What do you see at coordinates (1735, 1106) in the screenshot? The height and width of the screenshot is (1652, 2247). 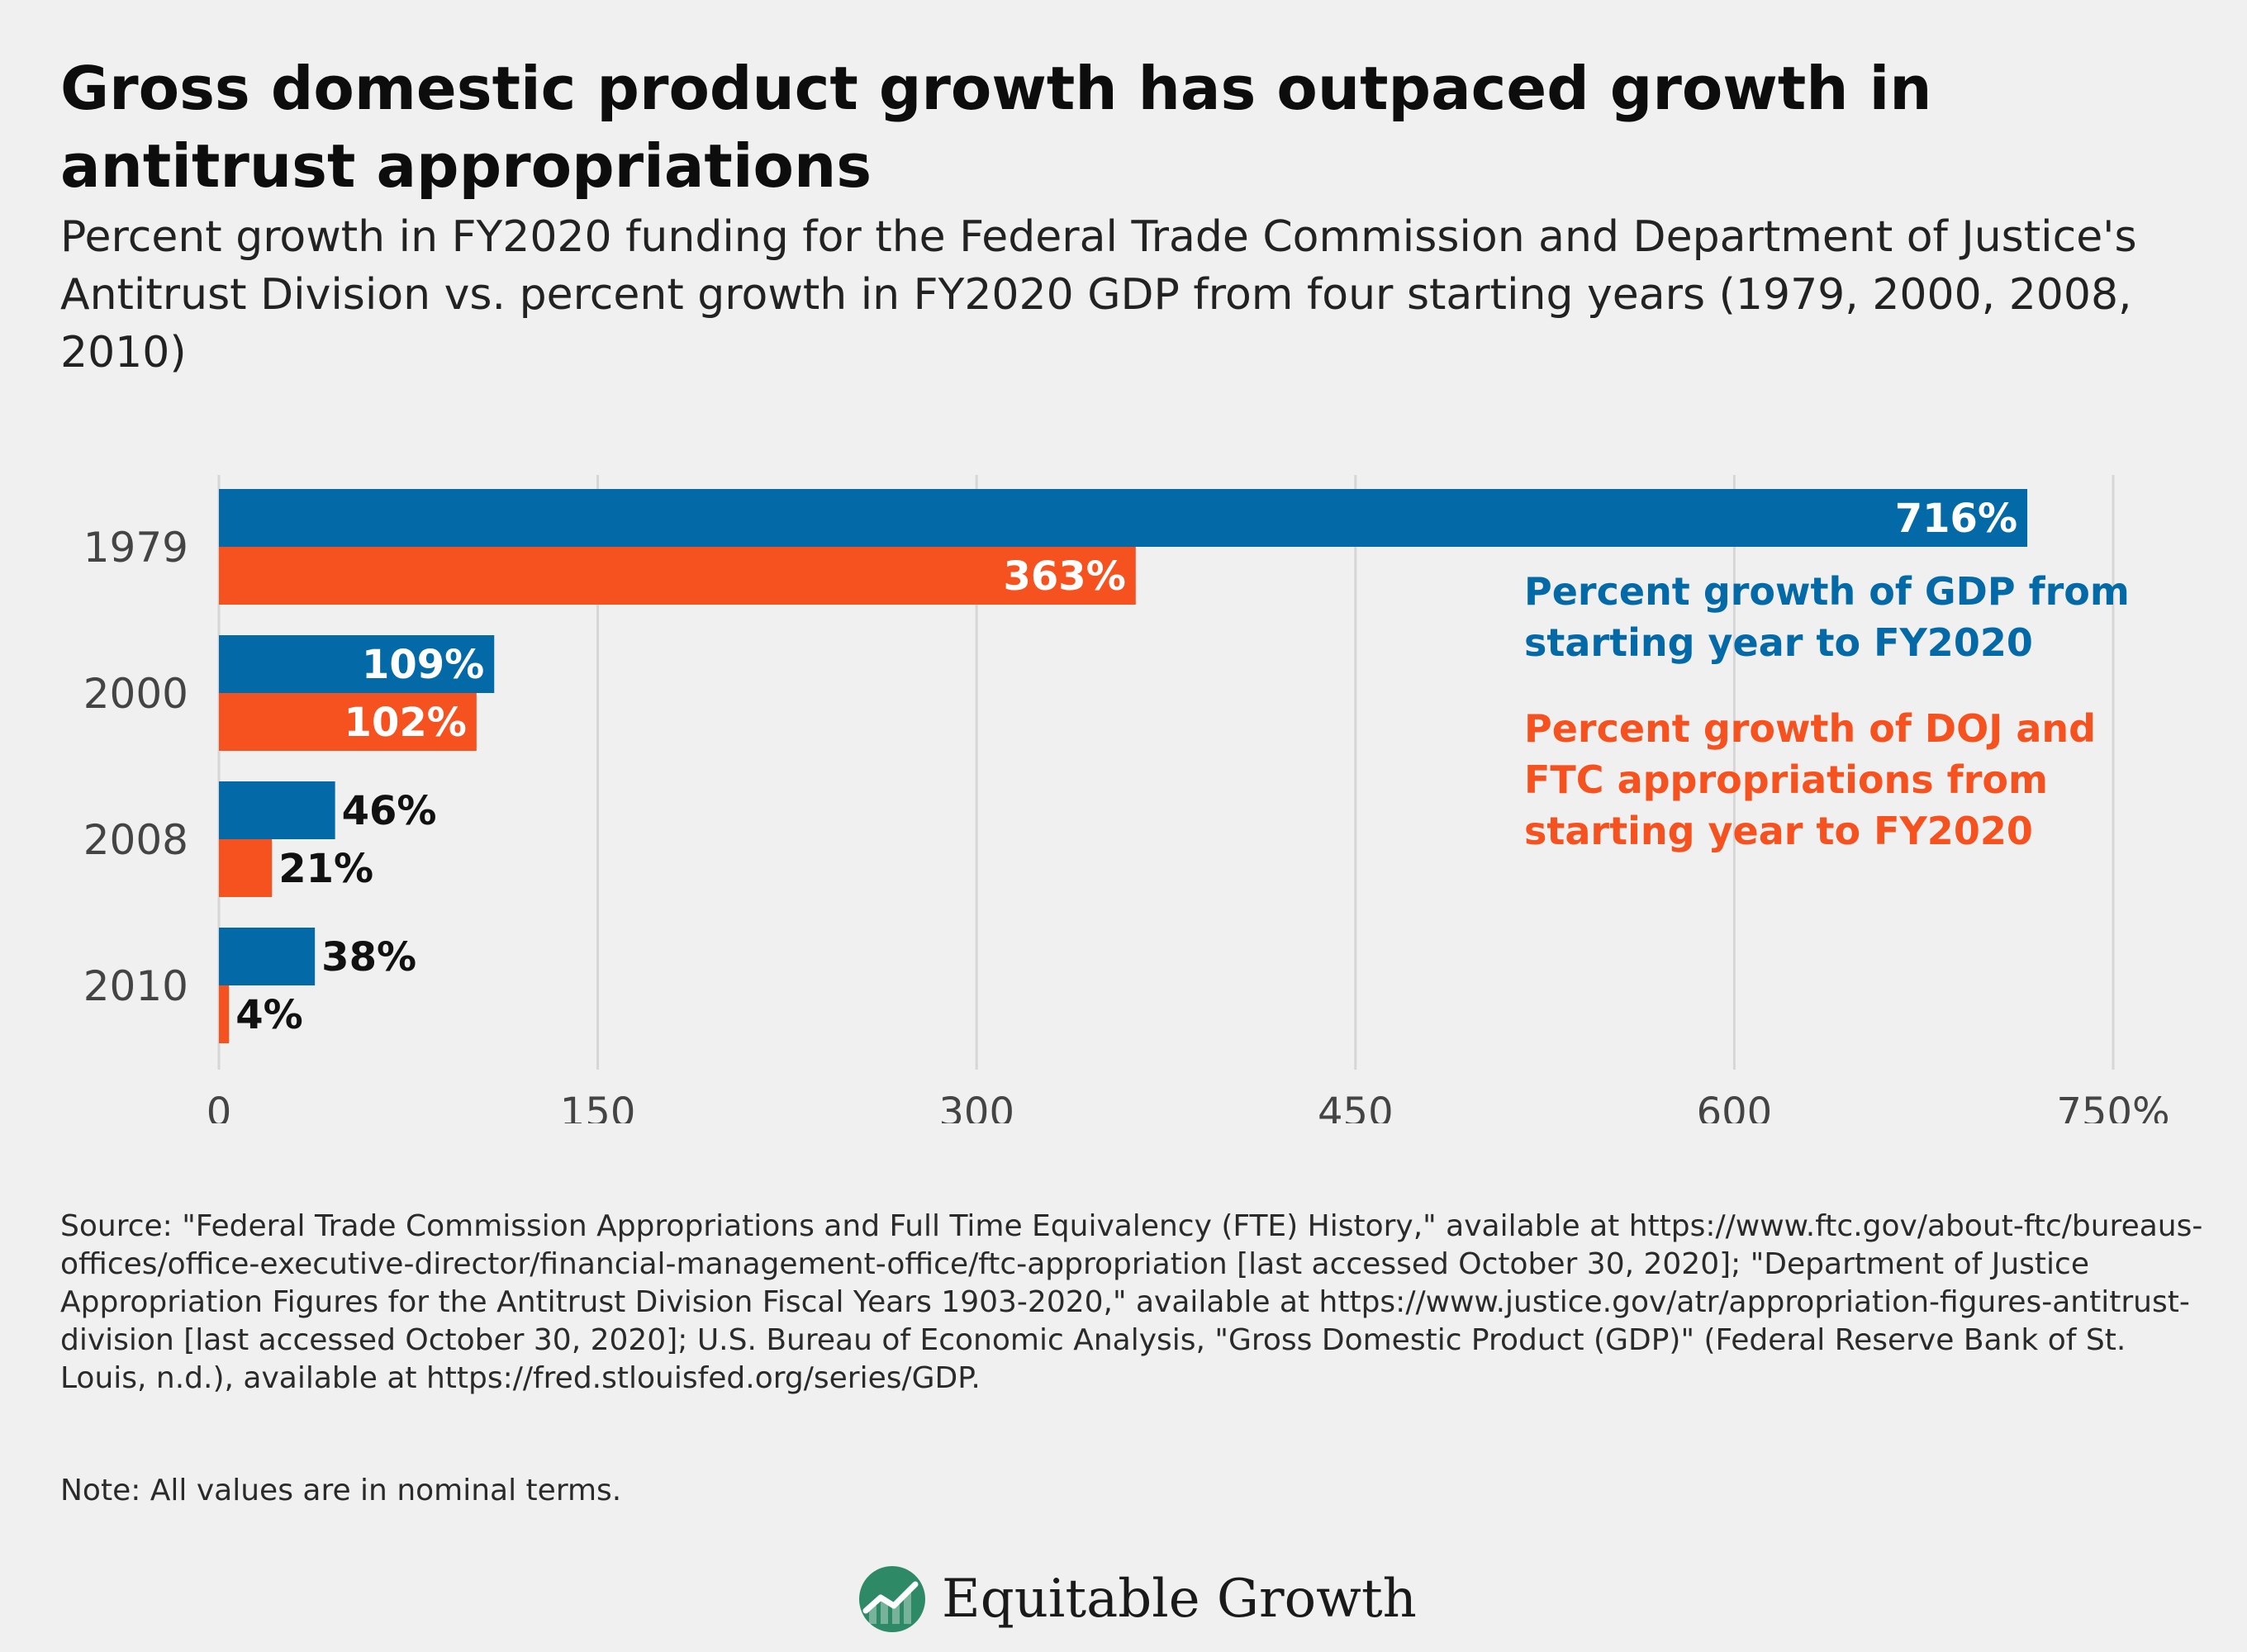 I see `x-tick-label: 600` at bounding box center [1735, 1106].